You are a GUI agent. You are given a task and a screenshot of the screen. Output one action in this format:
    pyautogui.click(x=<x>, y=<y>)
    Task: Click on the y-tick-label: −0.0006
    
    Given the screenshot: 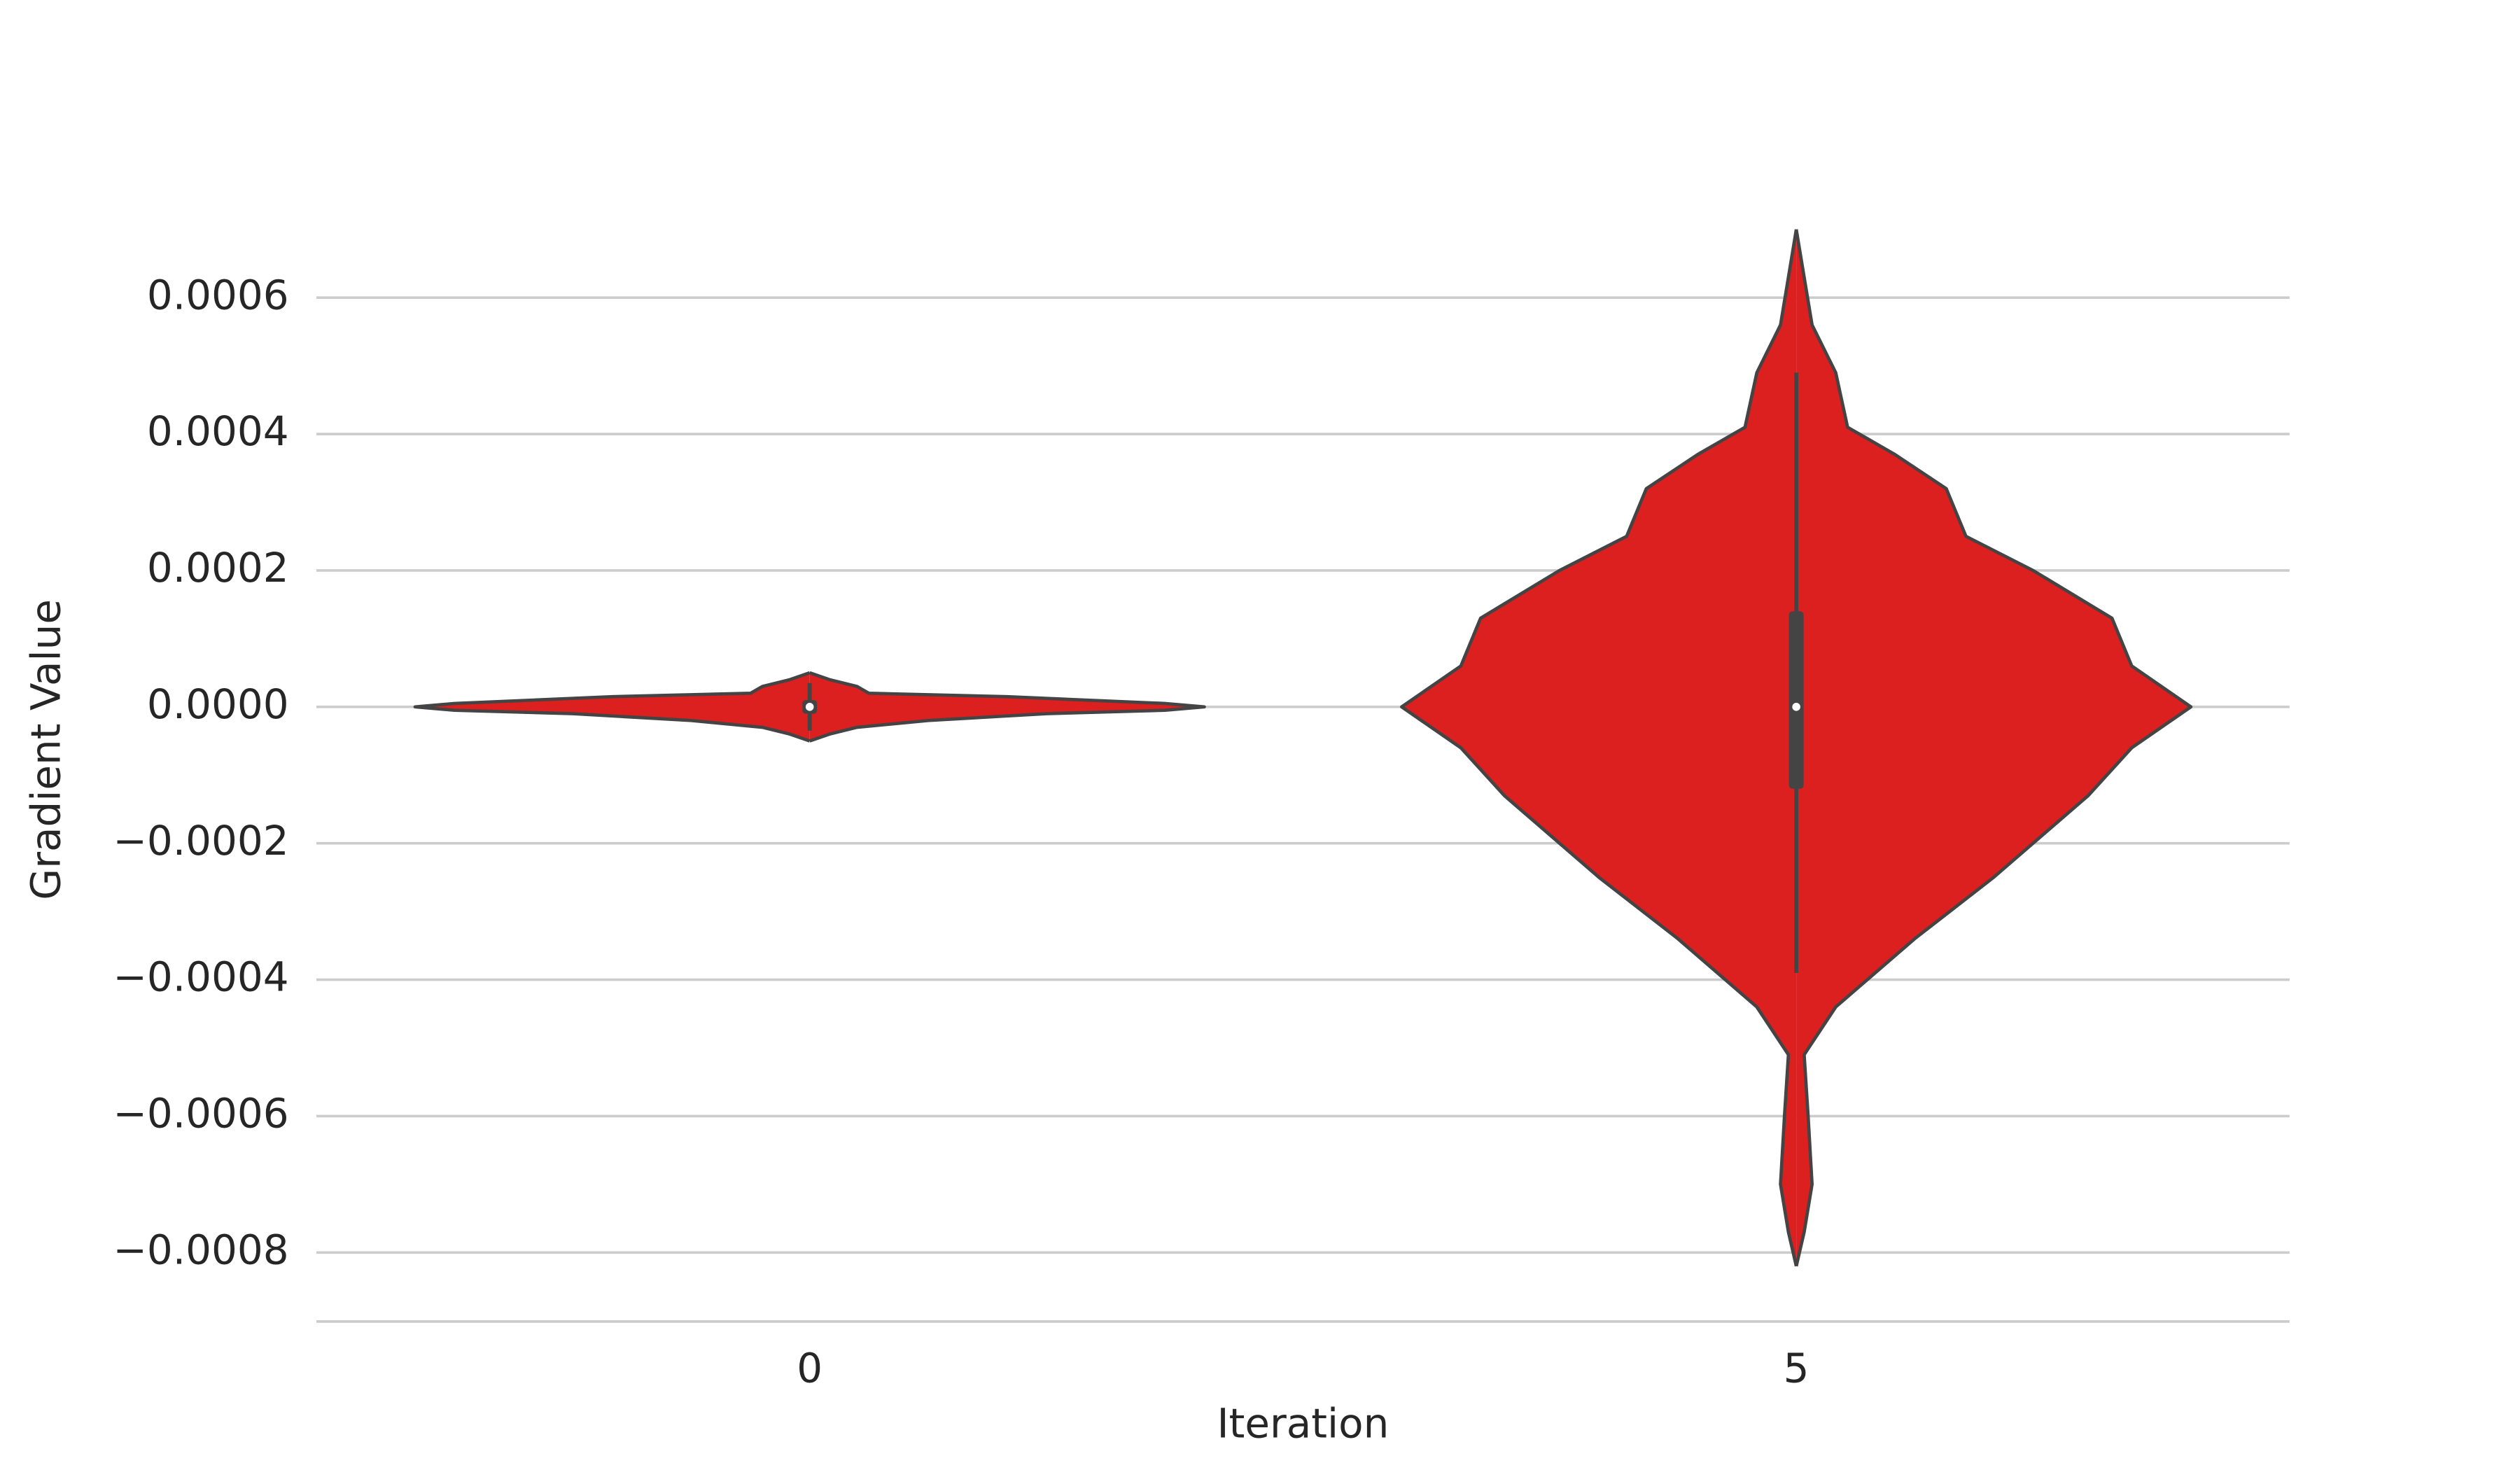 What is the action you would take?
    pyautogui.click(x=200, y=1114)
    